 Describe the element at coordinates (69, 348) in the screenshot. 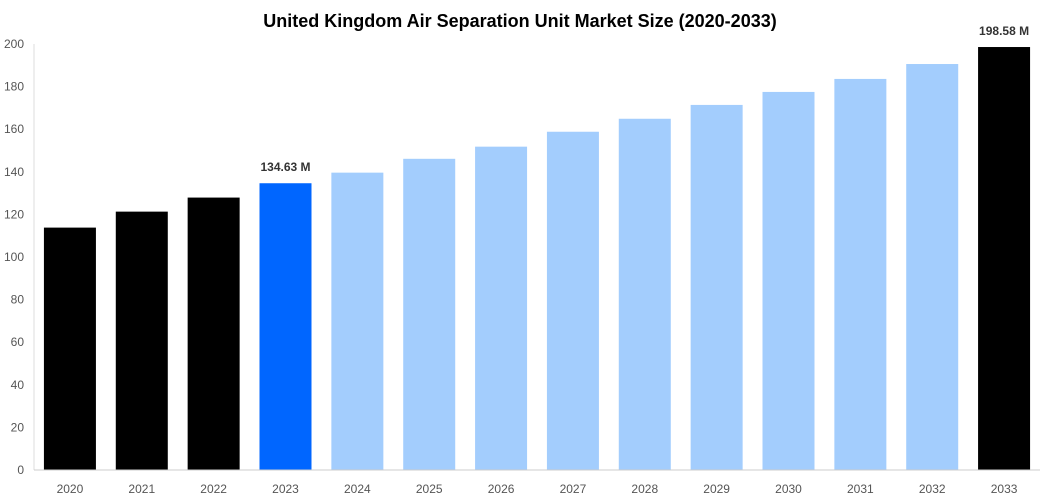

I see `bar-2020` at that location.